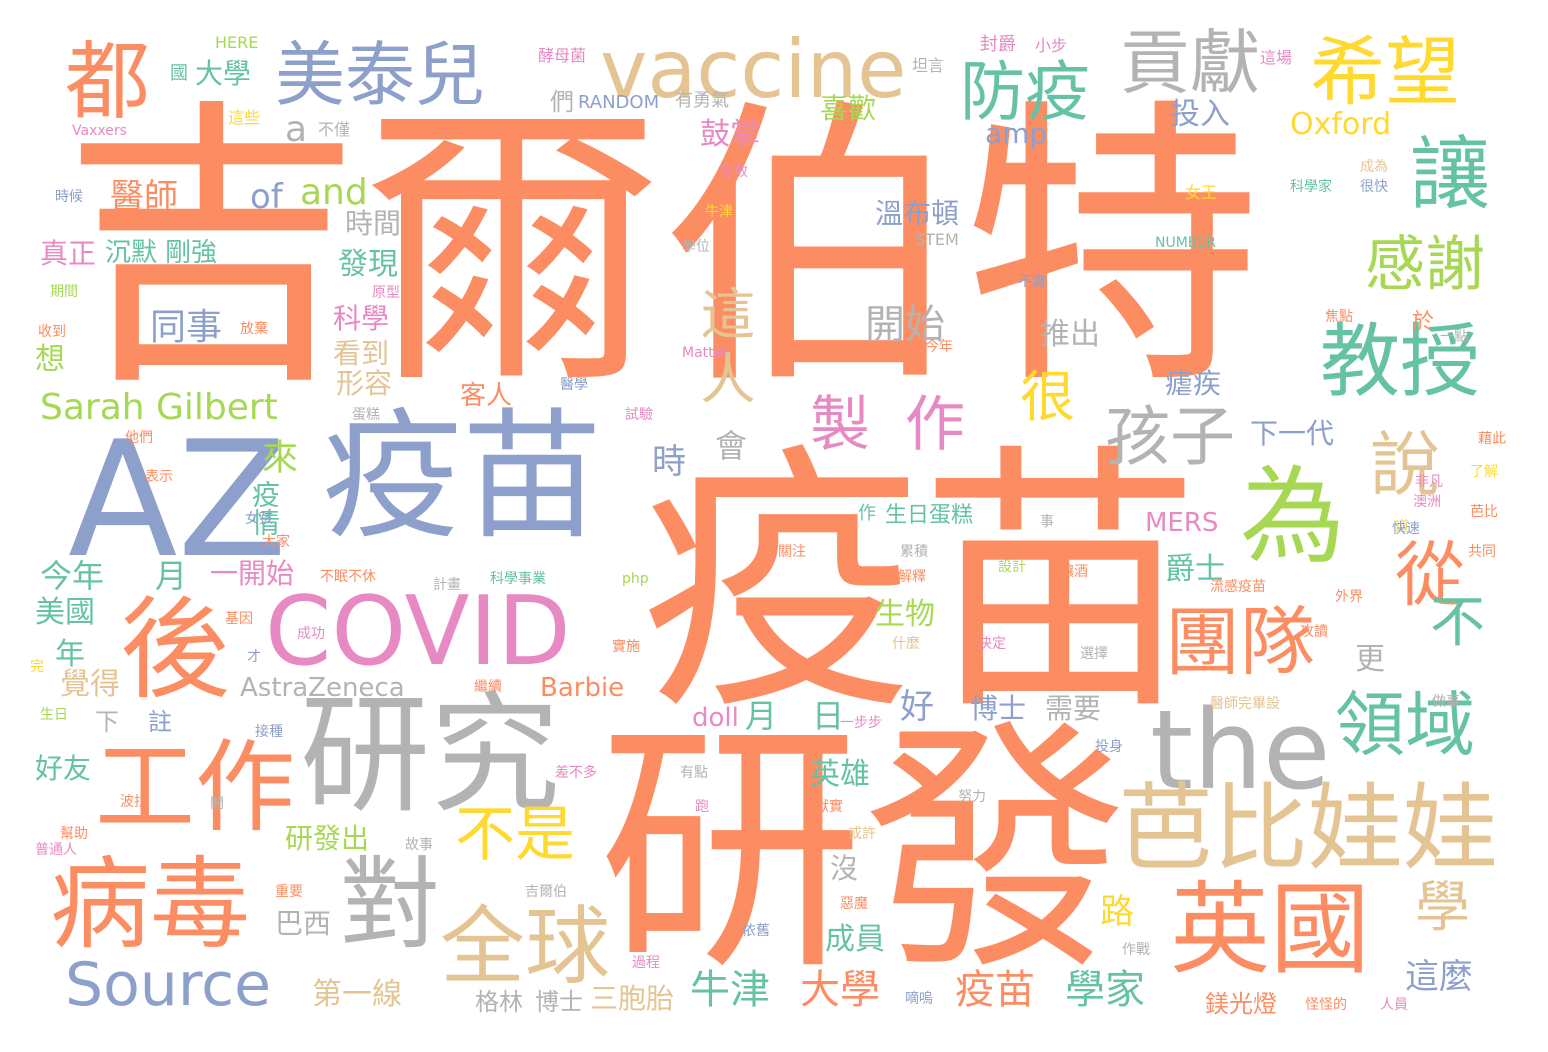 The image size is (1548, 1052). I want to click on cloud-word: 很快, so click(1374, 187).